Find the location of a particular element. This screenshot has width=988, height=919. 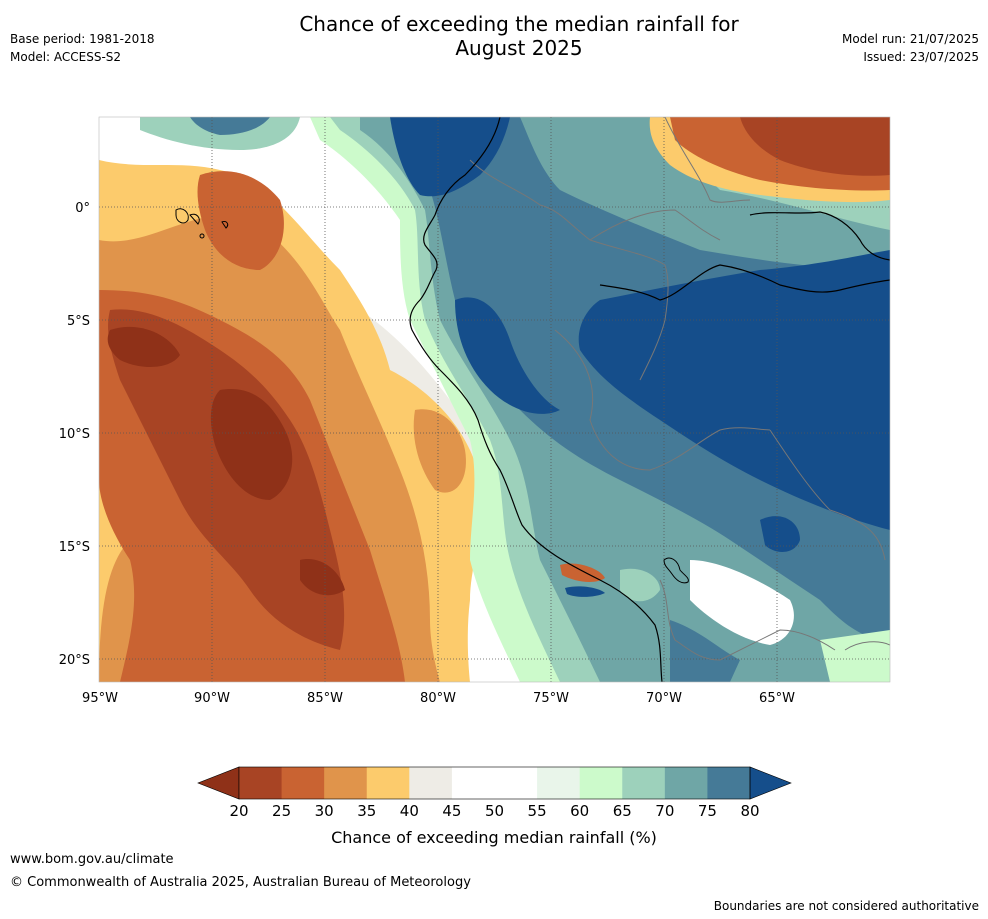

model-run-text: Model run: 21/07/2025 is located at coordinates (910, 39).